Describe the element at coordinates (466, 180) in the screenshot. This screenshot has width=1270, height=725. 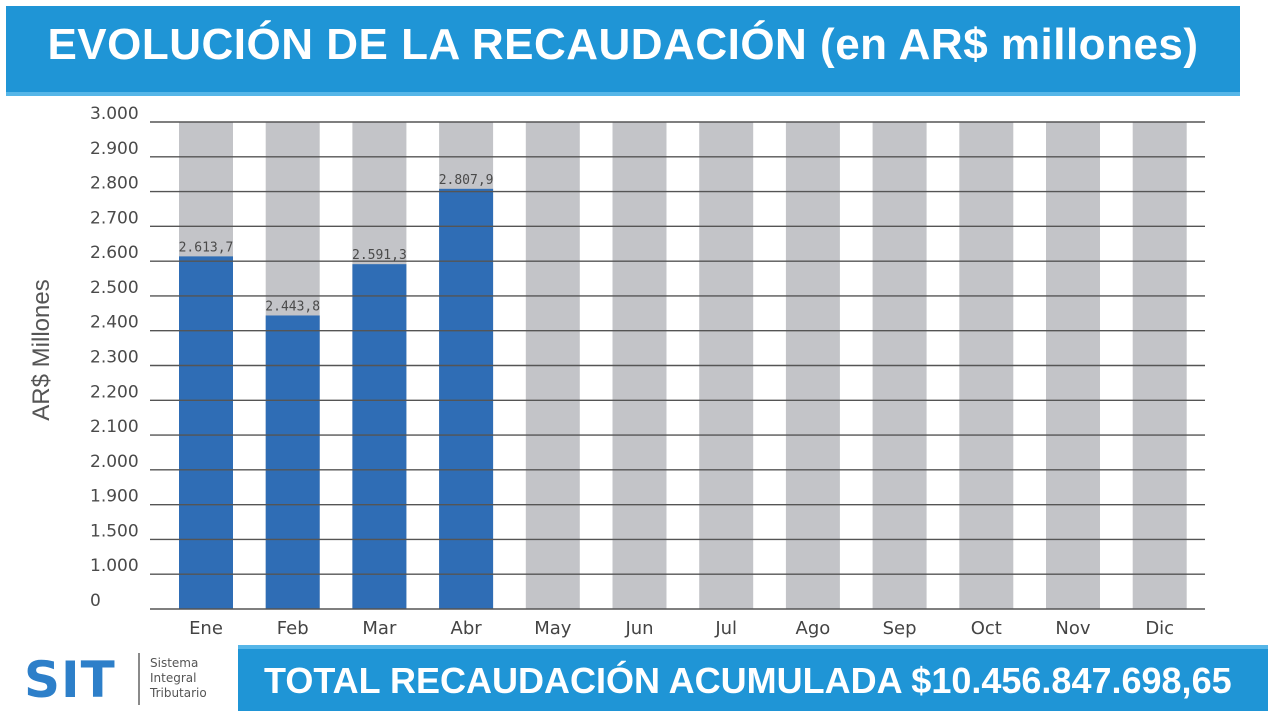
I see `data-label-abr: 2.807,9` at that location.